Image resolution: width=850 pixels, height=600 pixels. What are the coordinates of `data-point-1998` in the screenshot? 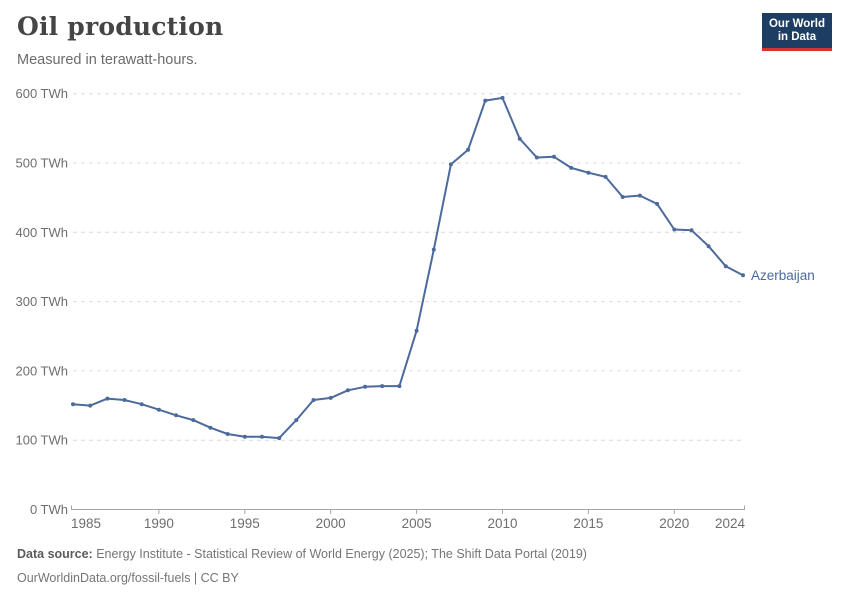 It's located at (296, 420).